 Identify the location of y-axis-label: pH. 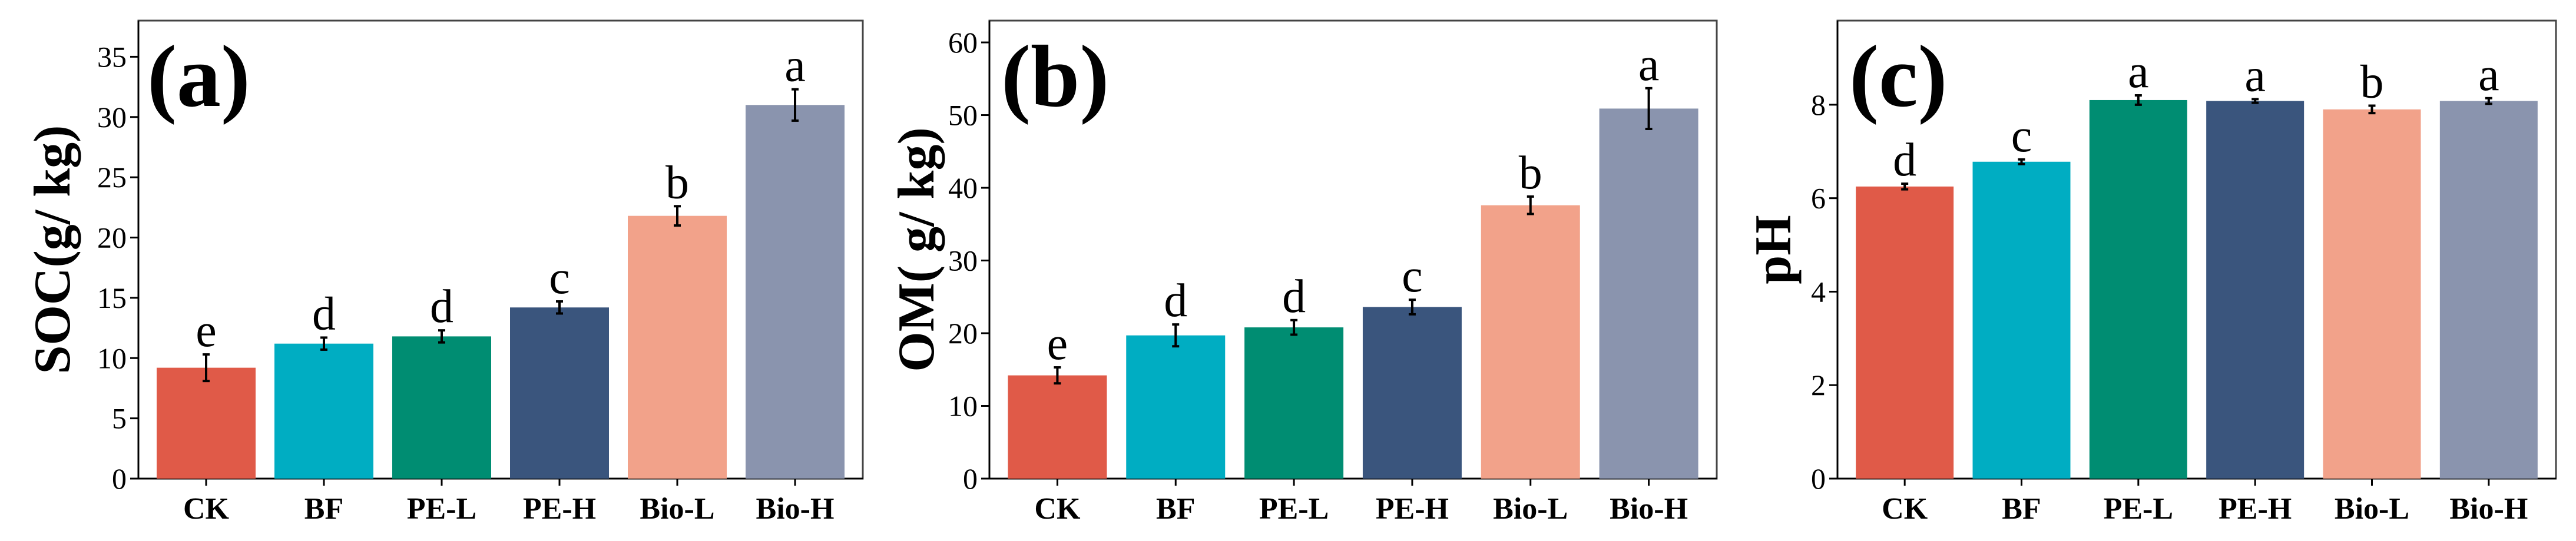
(1773, 249).